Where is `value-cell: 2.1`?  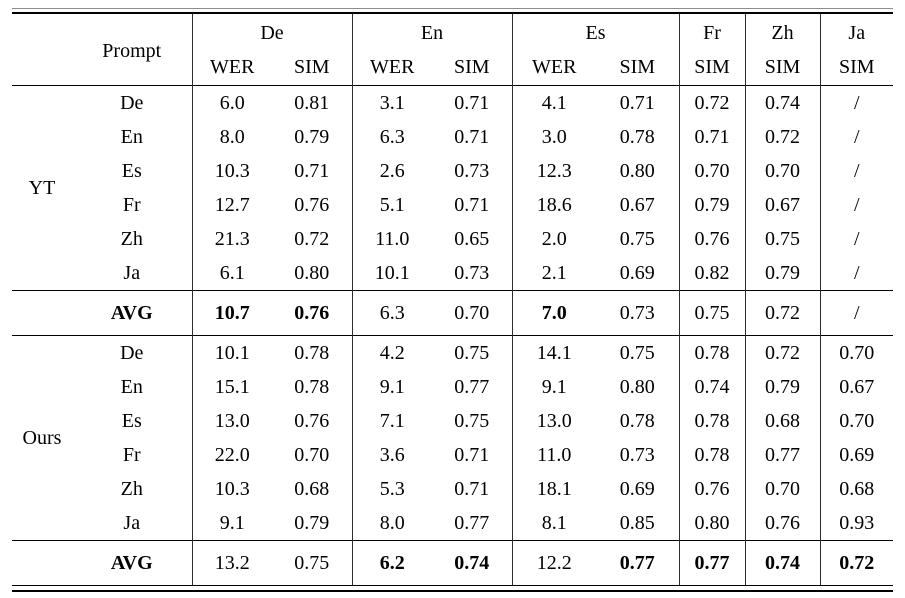 value-cell: 2.1 is located at coordinates (554, 273).